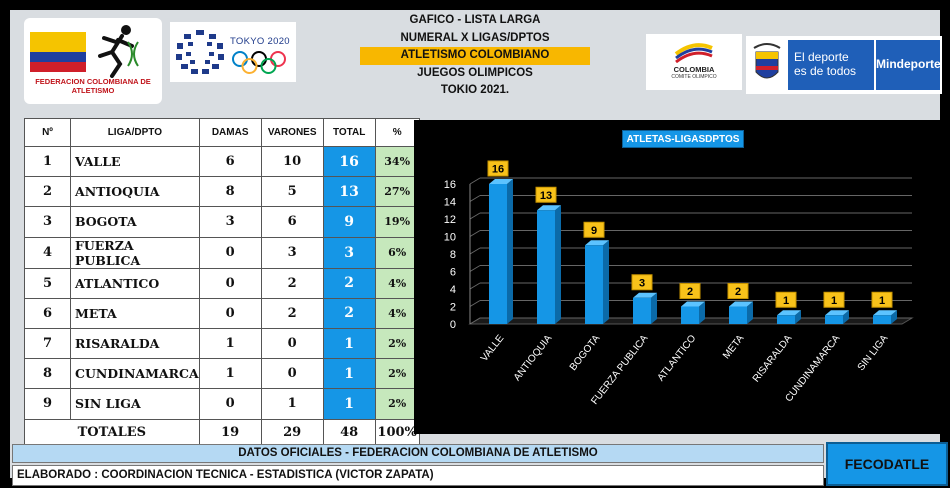 The image size is (950, 488). I want to click on coc-subtitle: COMITE OLIMPICO, so click(694, 77).